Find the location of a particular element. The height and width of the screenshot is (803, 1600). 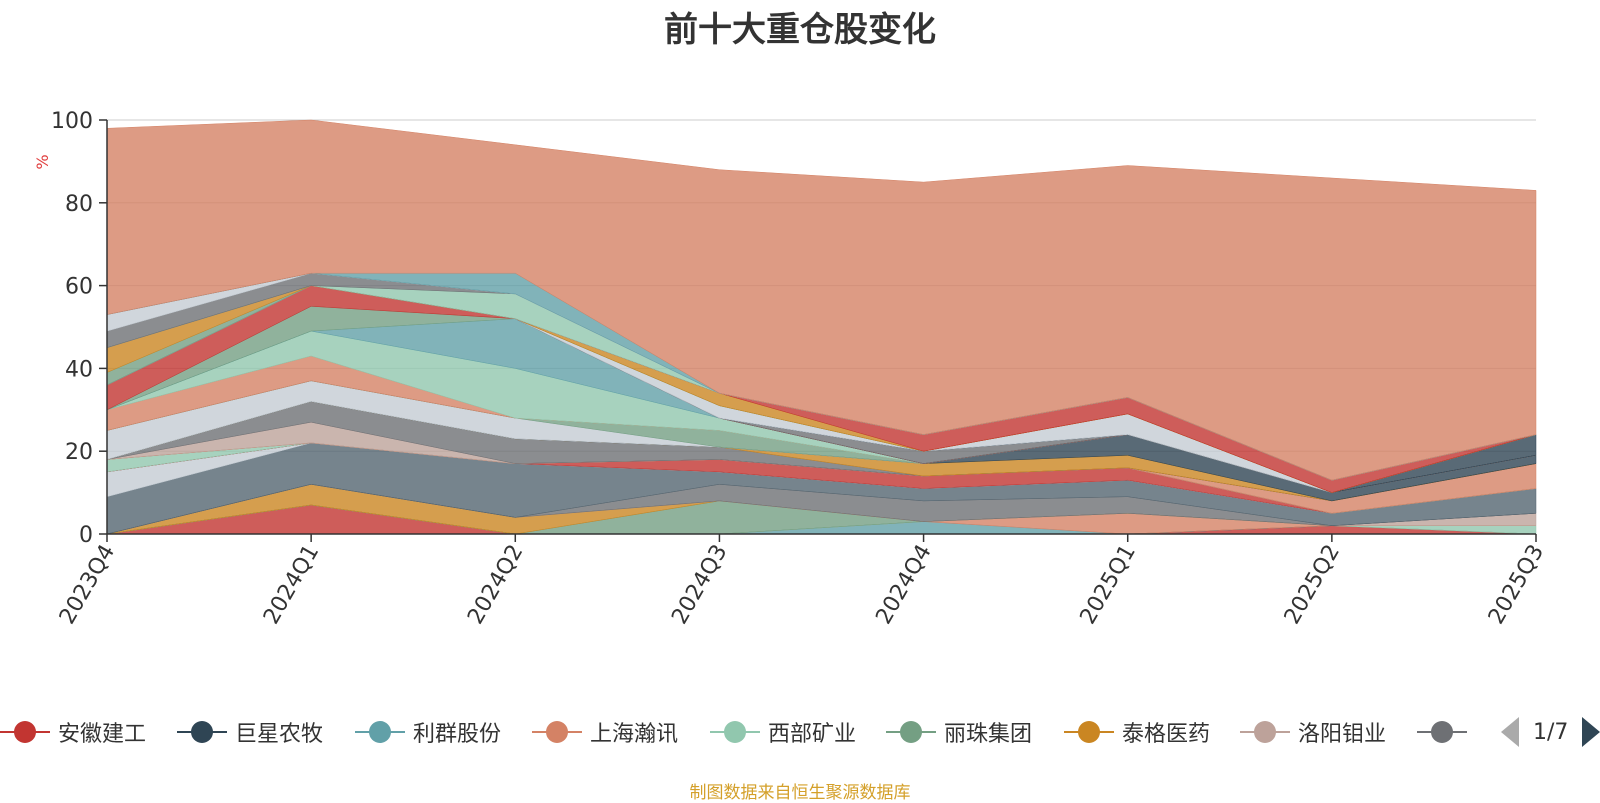

y-tick-label: 60 is located at coordinates (79, 287).